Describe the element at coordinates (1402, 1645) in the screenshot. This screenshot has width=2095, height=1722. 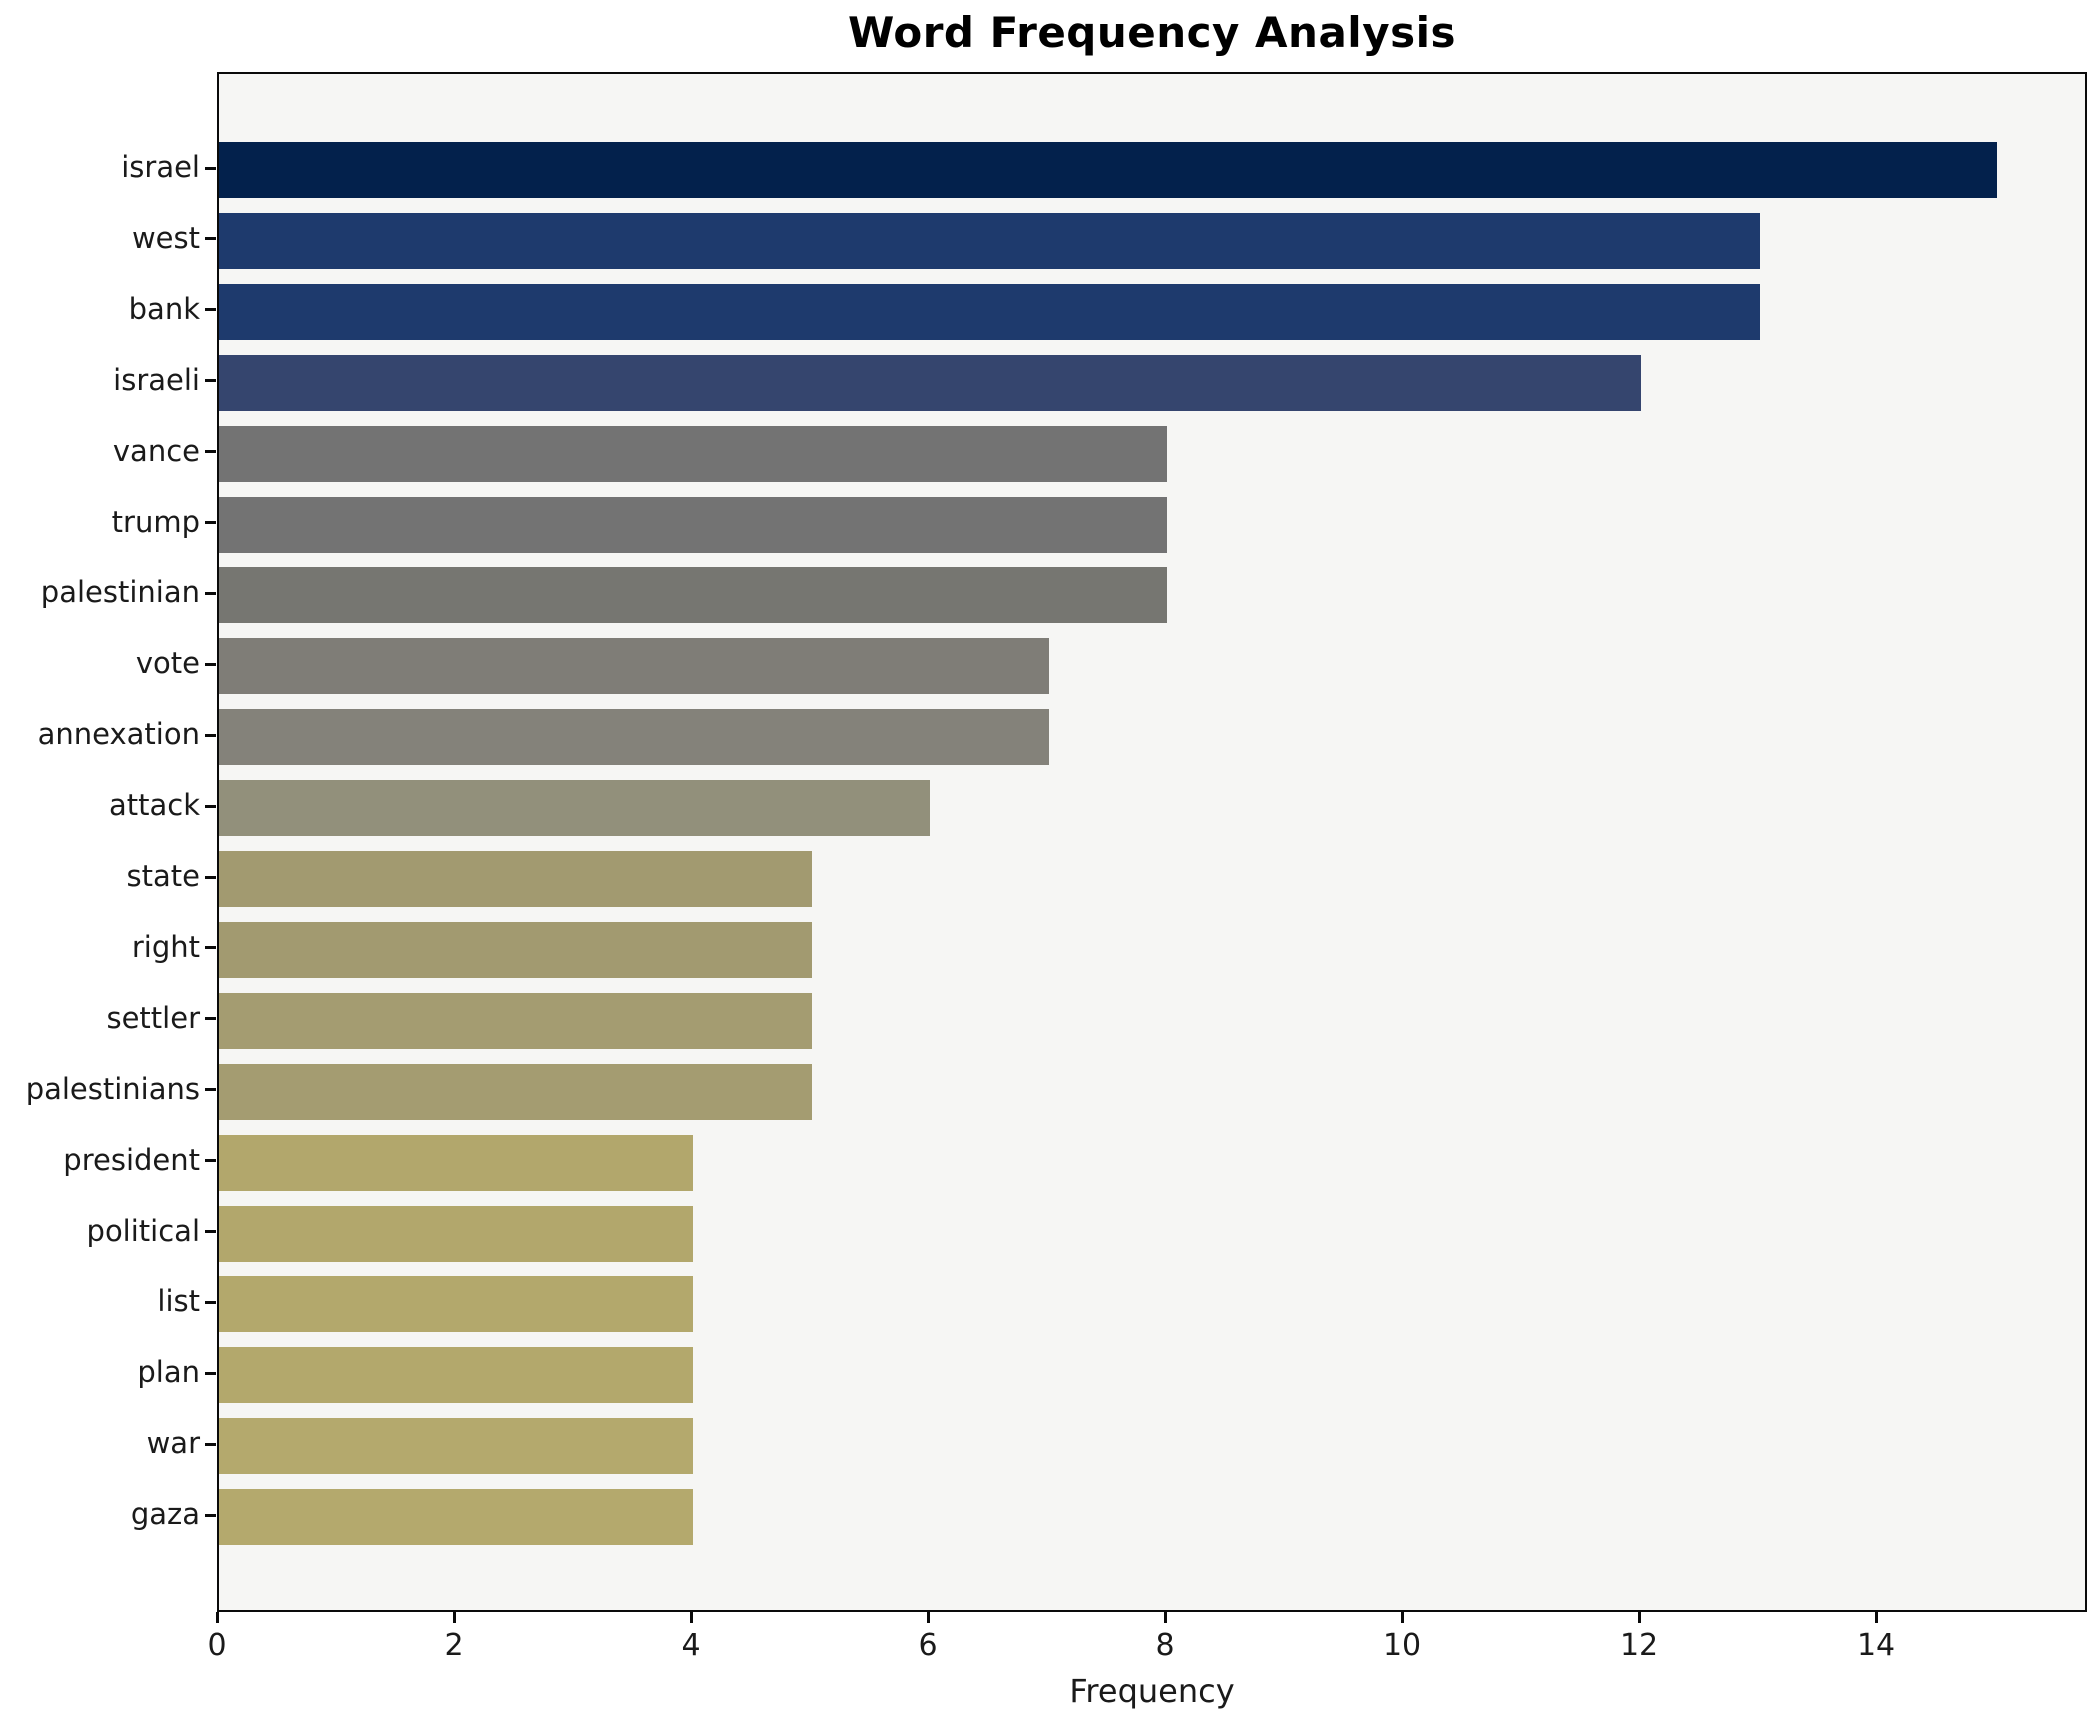
I see `xtick-label-10: 10` at that location.